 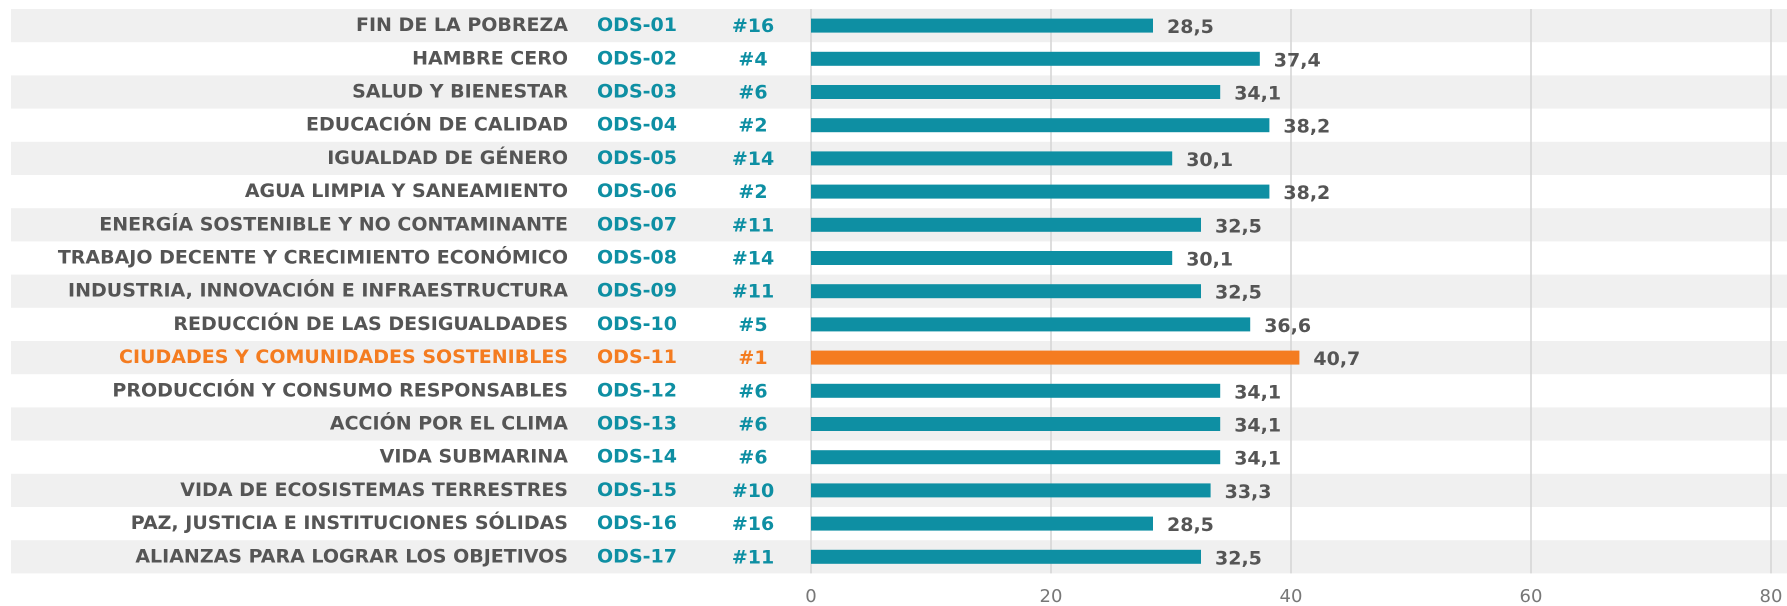 What do you see at coordinates (447, 157) in the screenshot?
I see `category-label: IGUALDAD DE GÉNERO` at bounding box center [447, 157].